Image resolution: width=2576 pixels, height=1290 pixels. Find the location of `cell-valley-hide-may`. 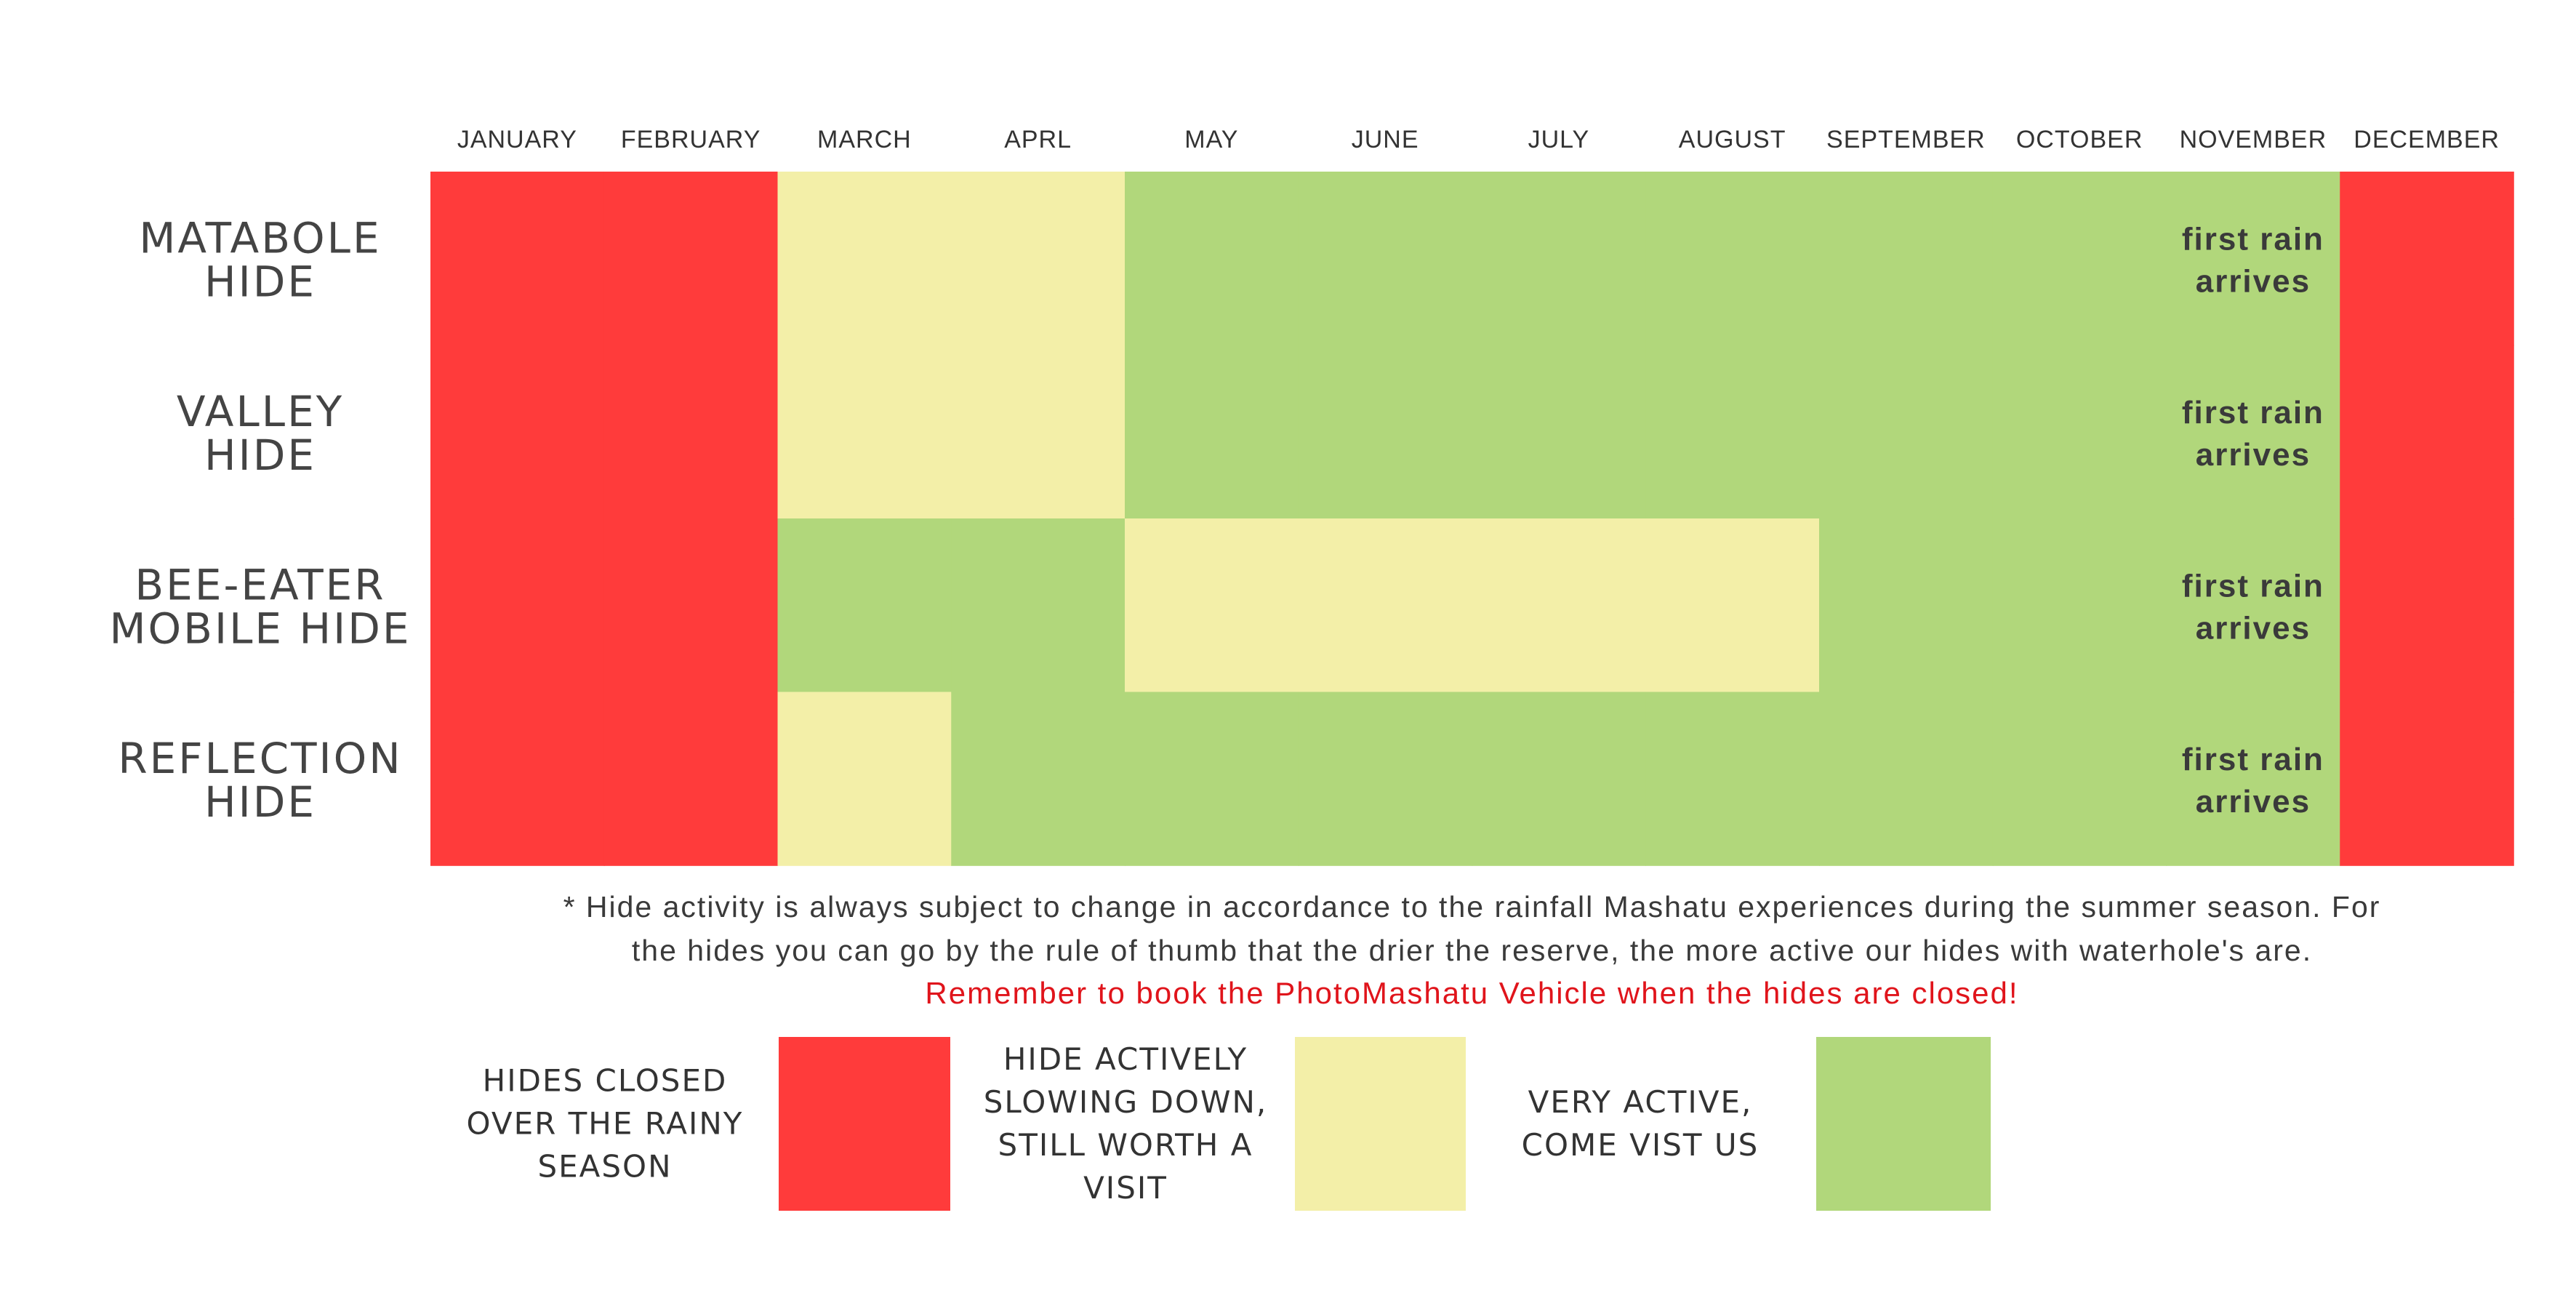

cell-valley-hide-may is located at coordinates (1212, 432).